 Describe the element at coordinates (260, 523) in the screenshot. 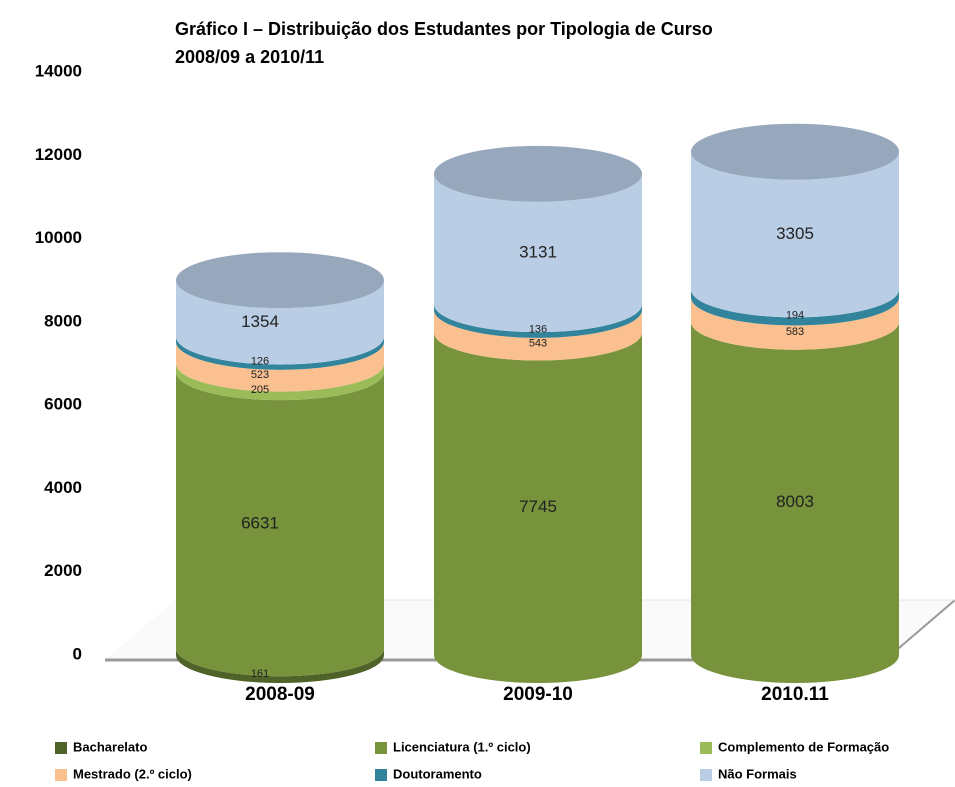

I see `value-label: 6631` at that location.